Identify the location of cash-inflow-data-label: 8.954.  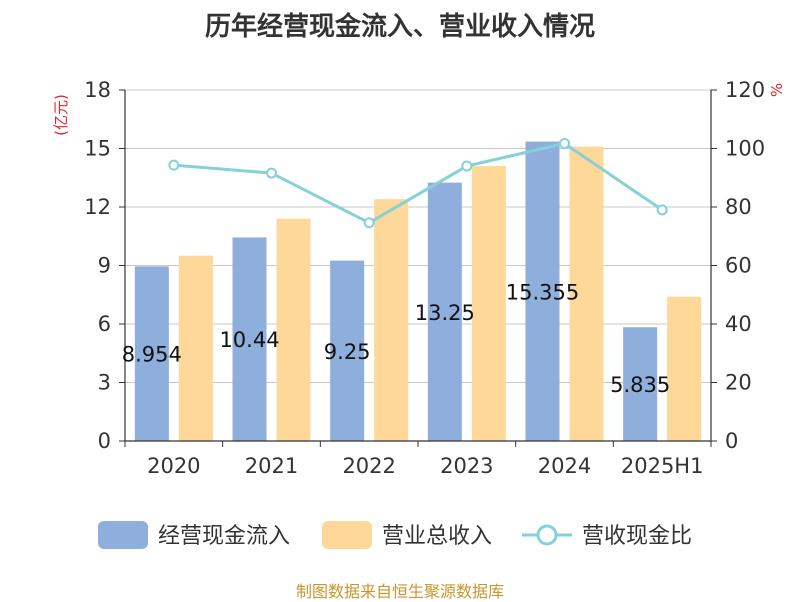
(152, 355).